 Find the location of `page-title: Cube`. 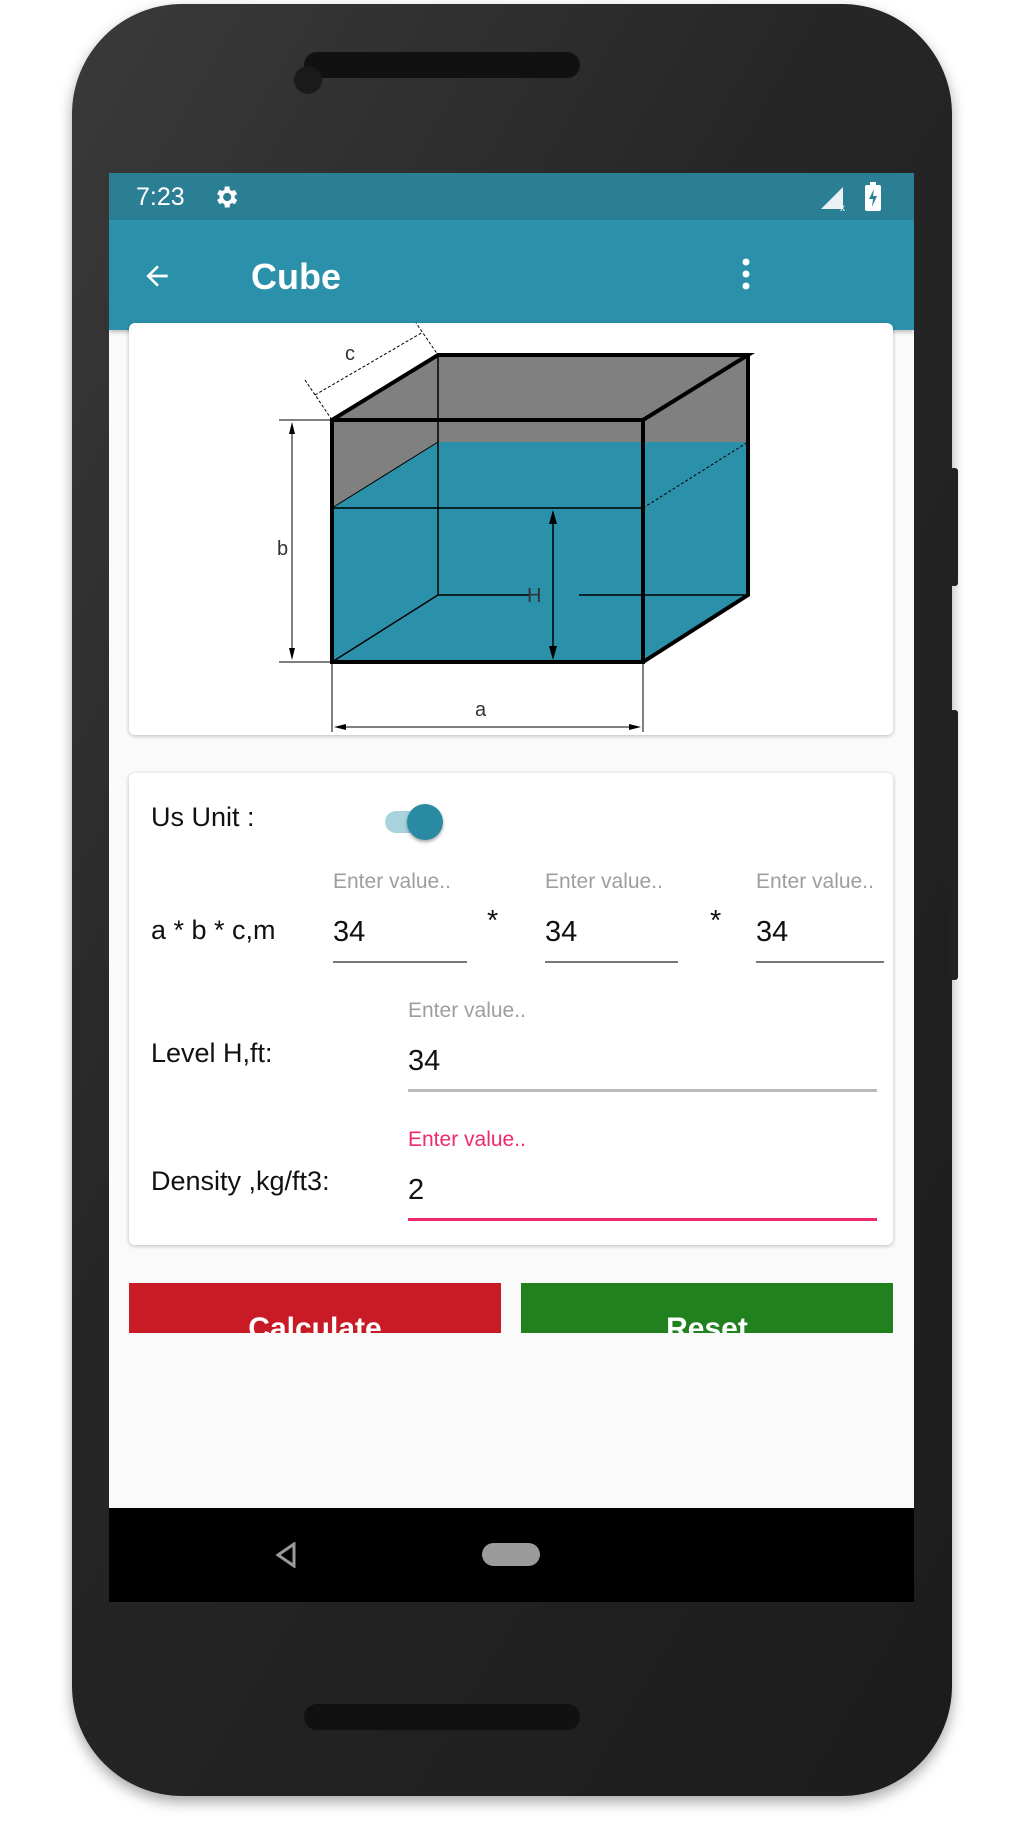

page-title: Cube is located at coordinates (296, 276).